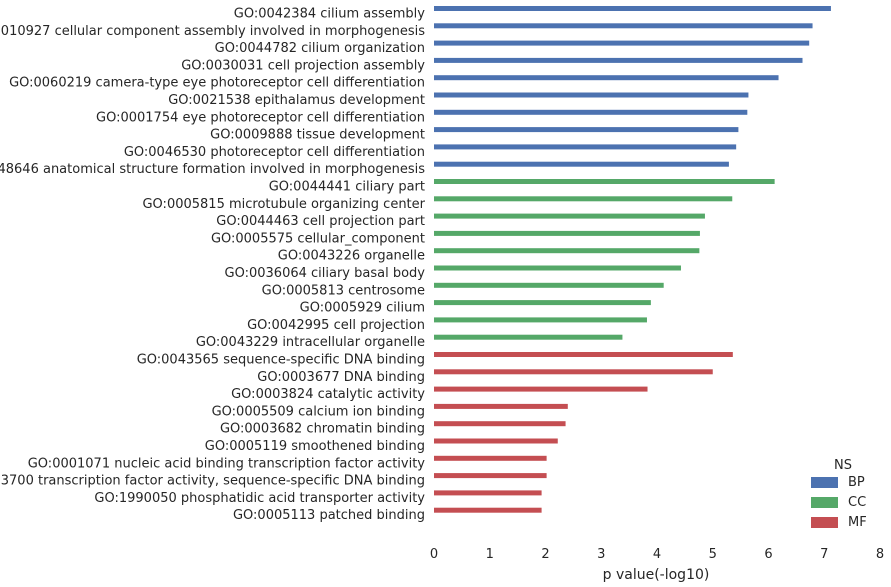  I want to click on category-label: GO:0043229 intracellular organelle, so click(310, 342).